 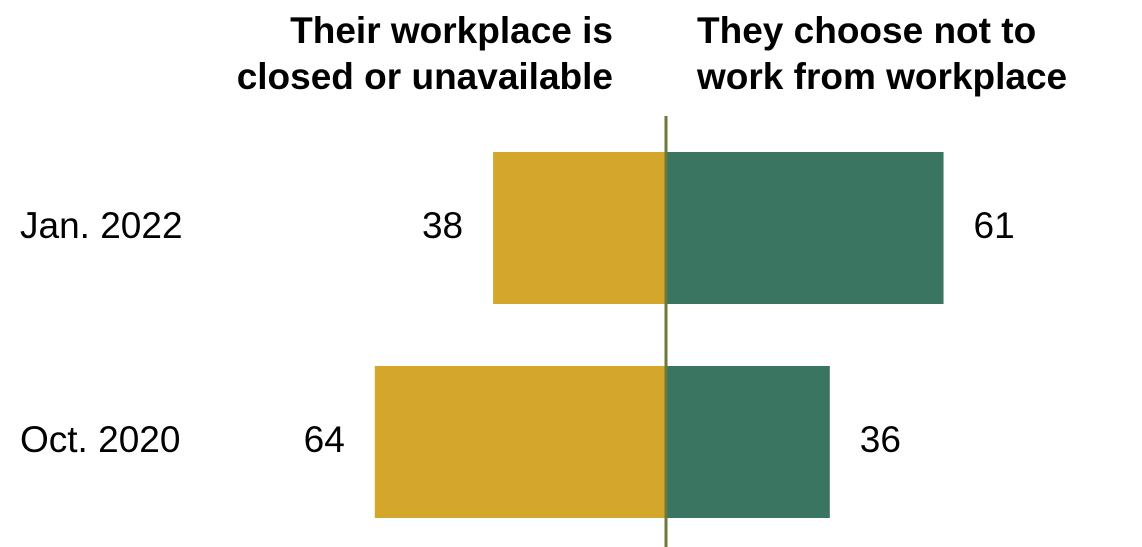 What do you see at coordinates (451, 30) in the screenshot?
I see `series-header-left-line-1: Their workplace is` at bounding box center [451, 30].